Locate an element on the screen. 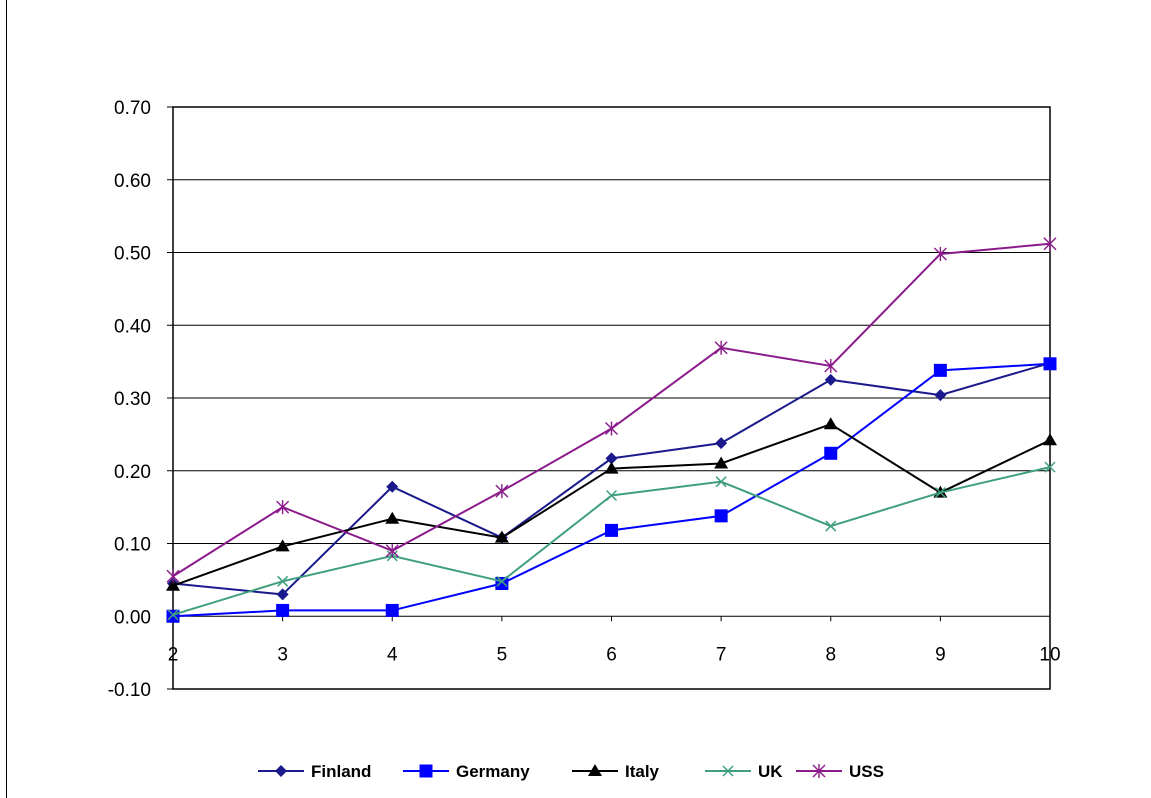  x-tick-label: 8 is located at coordinates (830, 654).